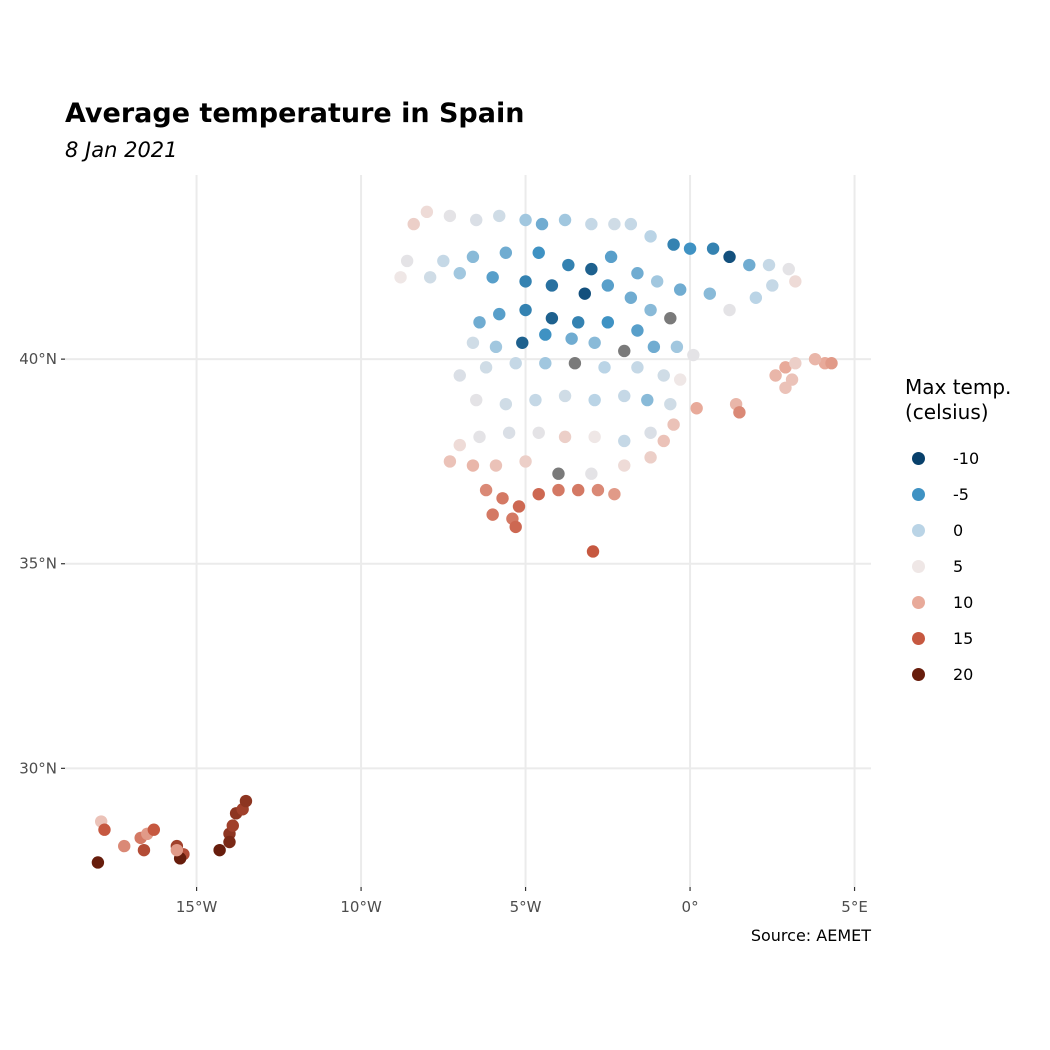  Describe the element at coordinates (945, 458) in the screenshot. I see `legend-item: -10` at that location.